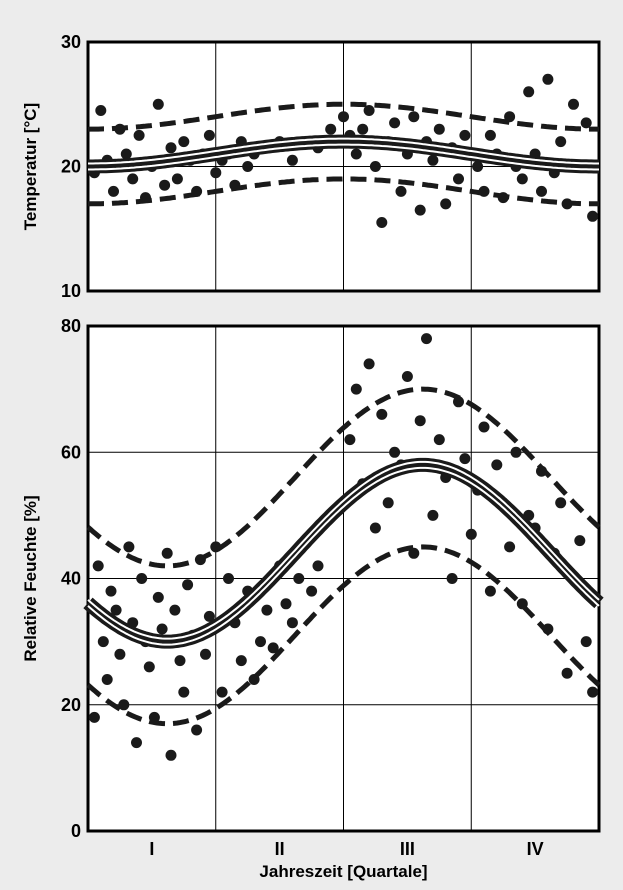 This screenshot has height=890, width=623. Describe the element at coordinates (535, 849) in the screenshot. I see `x-tick-label: IV` at that location.